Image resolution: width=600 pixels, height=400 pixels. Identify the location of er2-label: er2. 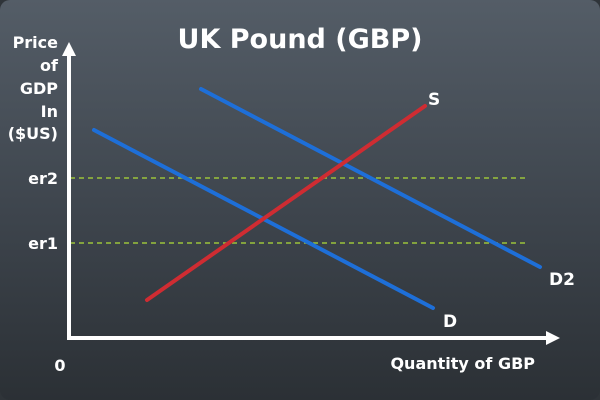
(43, 178).